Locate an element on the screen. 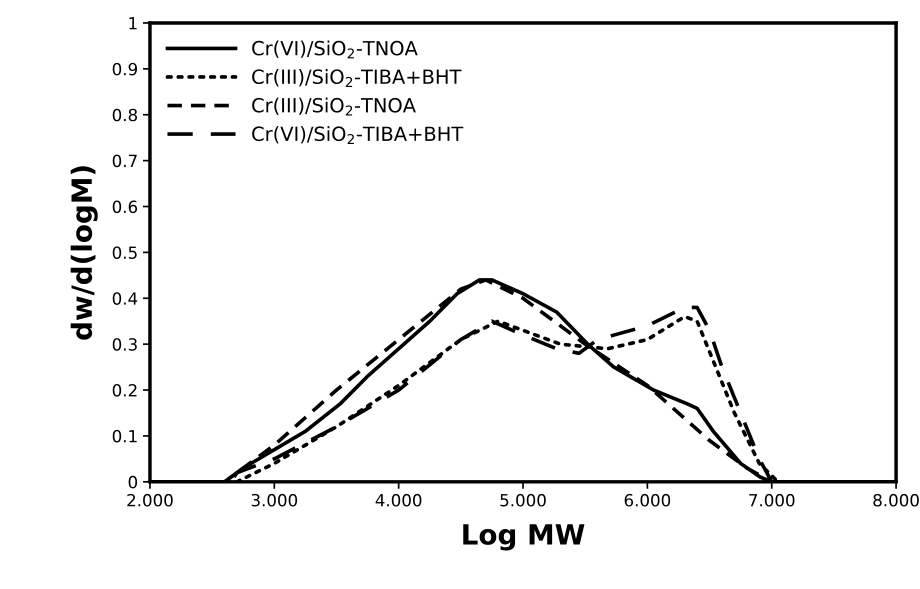 The image size is (920, 589). y-tick-label: 0.7 is located at coordinates (124, 161).